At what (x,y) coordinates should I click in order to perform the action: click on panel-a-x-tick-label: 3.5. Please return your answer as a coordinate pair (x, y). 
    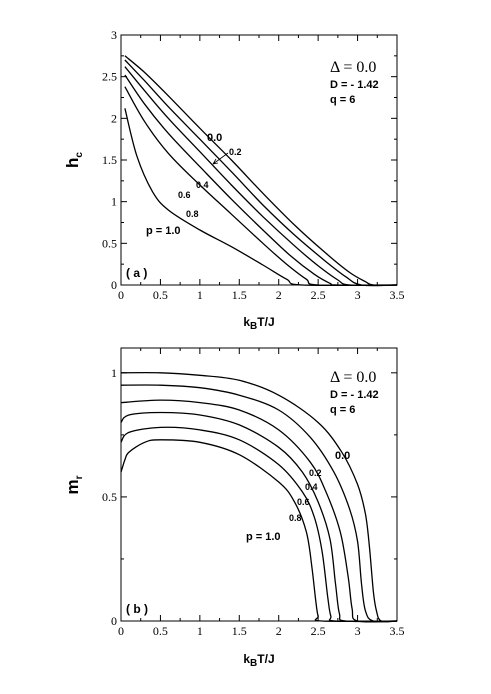
    Looking at the image, I should click on (397, 295).